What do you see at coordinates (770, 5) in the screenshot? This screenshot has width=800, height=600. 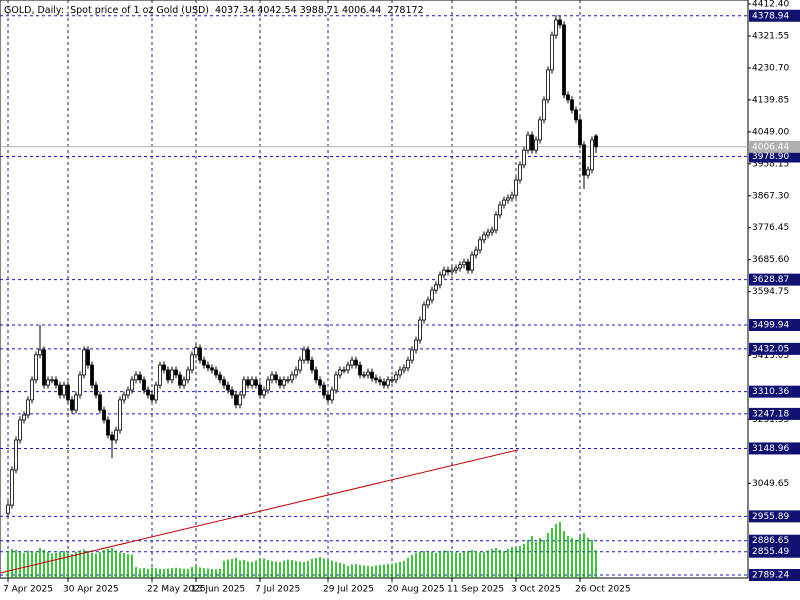 I see `y-tick-label: 4412.40` at bounding box center [770, 5].